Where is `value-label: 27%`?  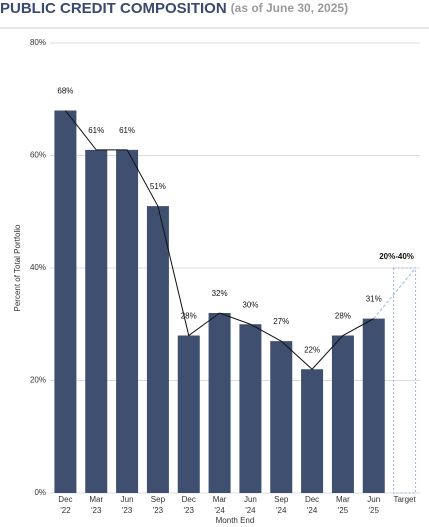 value-label: 27% is located at coordinates (281, 321).